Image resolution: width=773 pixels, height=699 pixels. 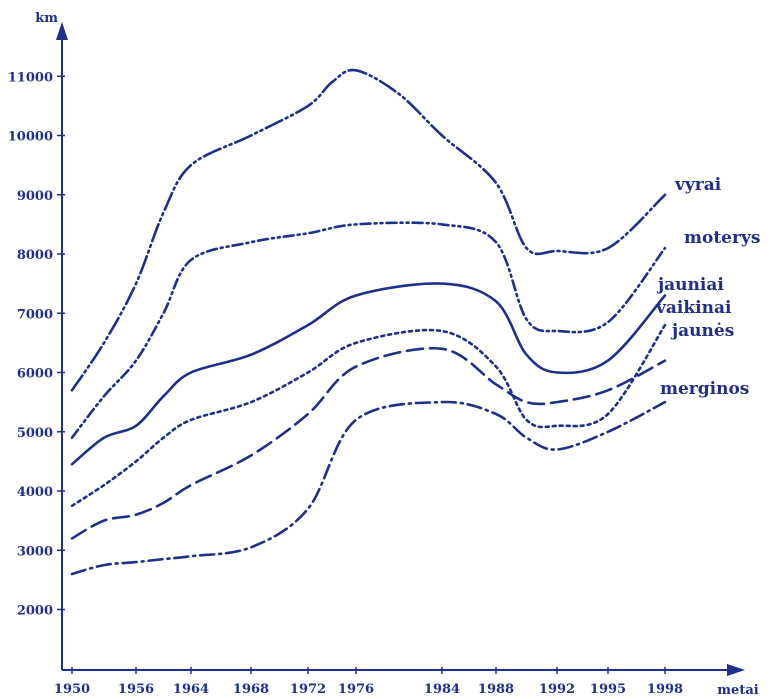 What do you see at coordinates (46, 18) in the screenshot?
I see `y-axis-unit: km` at bounding box center [46, 18].